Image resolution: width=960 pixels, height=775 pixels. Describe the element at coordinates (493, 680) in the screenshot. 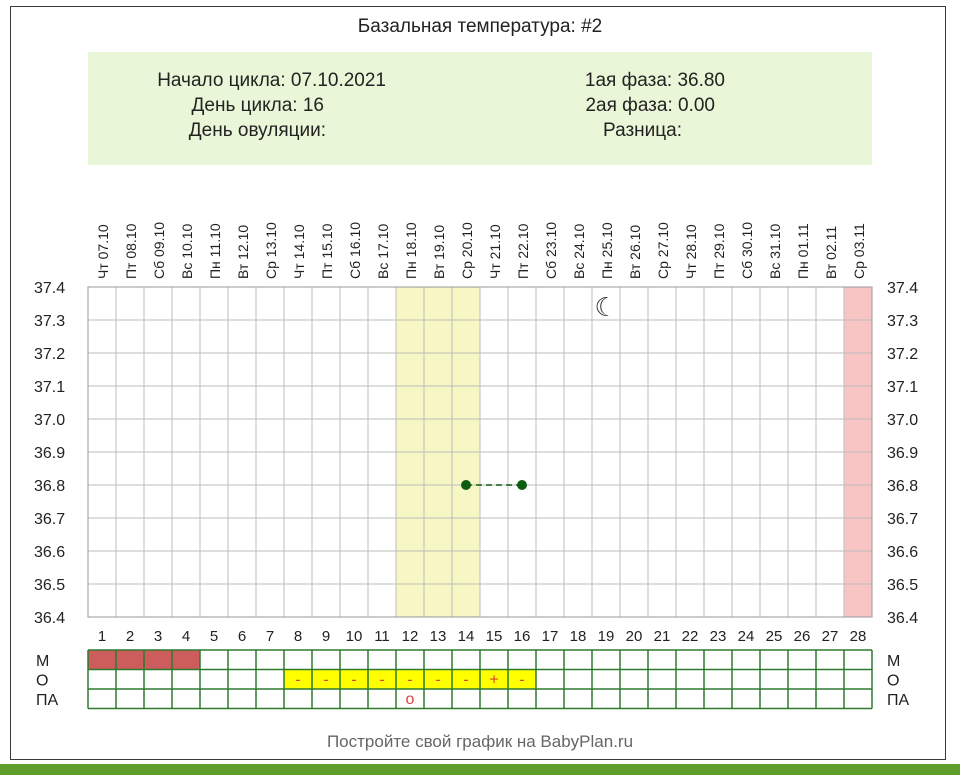

I see `row-mark: +` at that location.